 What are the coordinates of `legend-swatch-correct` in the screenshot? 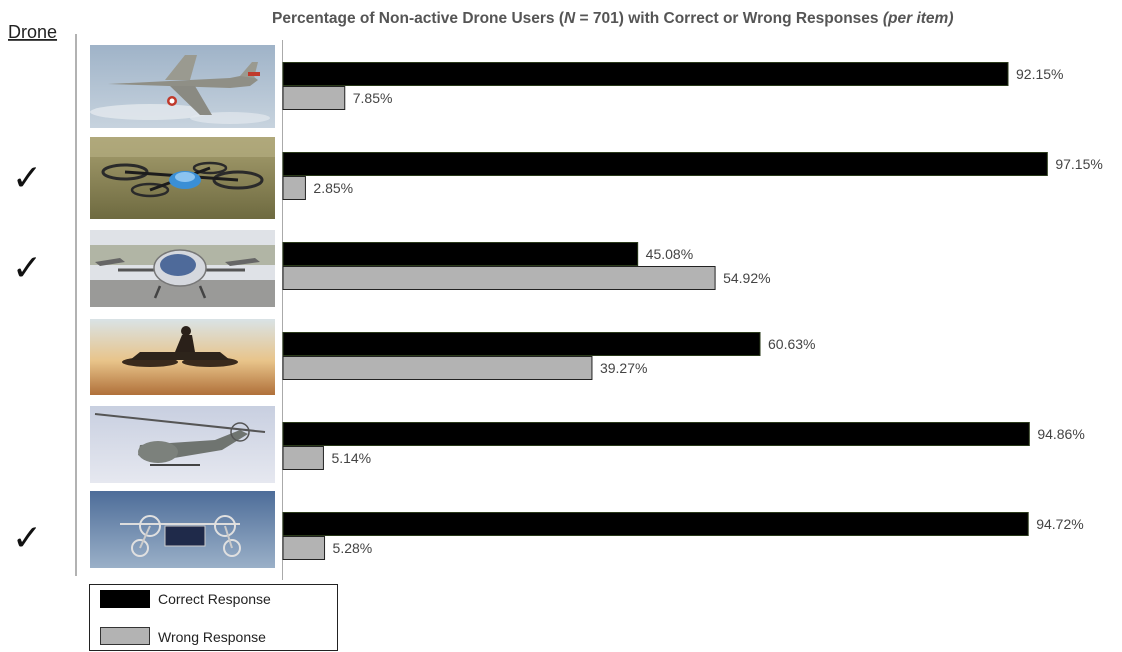 It's located at (125, 599).